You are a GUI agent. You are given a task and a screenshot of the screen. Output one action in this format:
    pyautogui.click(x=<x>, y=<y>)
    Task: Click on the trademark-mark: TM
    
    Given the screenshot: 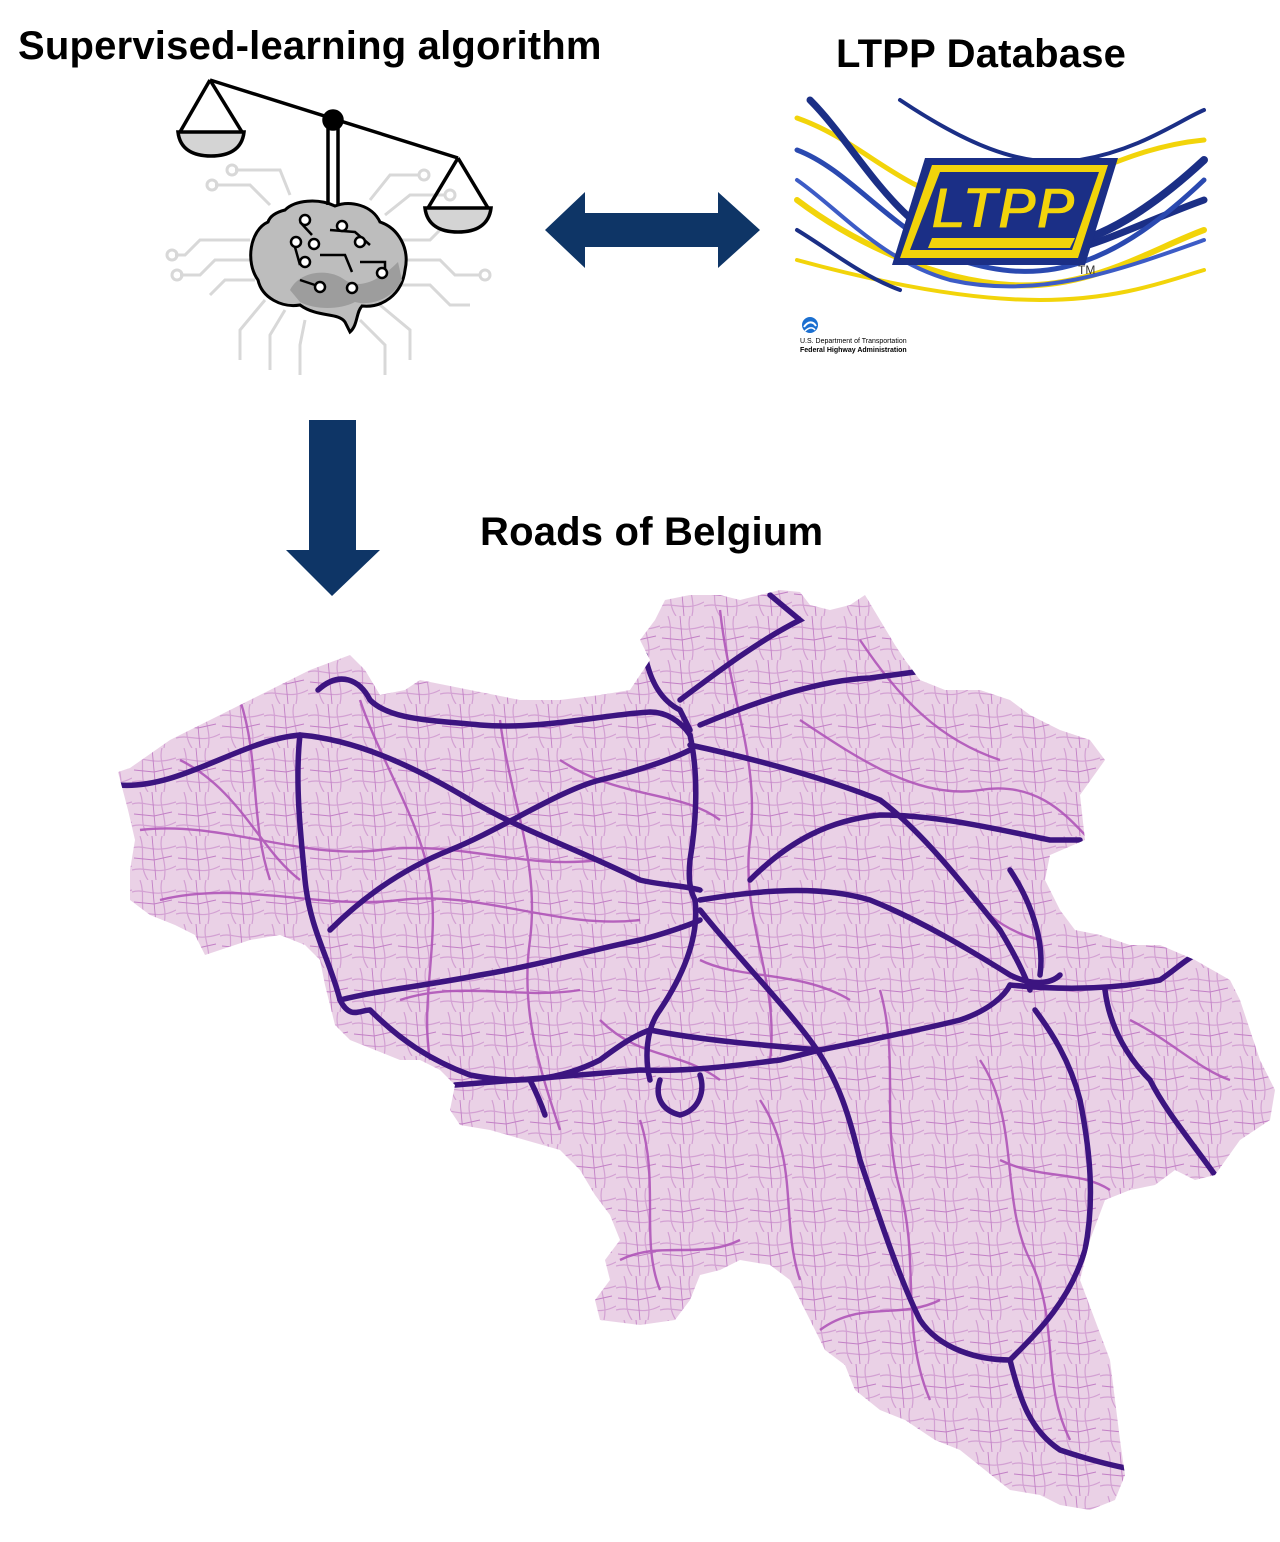 What is the action you would take?
    pyautogui.click(x=1086, y=270)
    